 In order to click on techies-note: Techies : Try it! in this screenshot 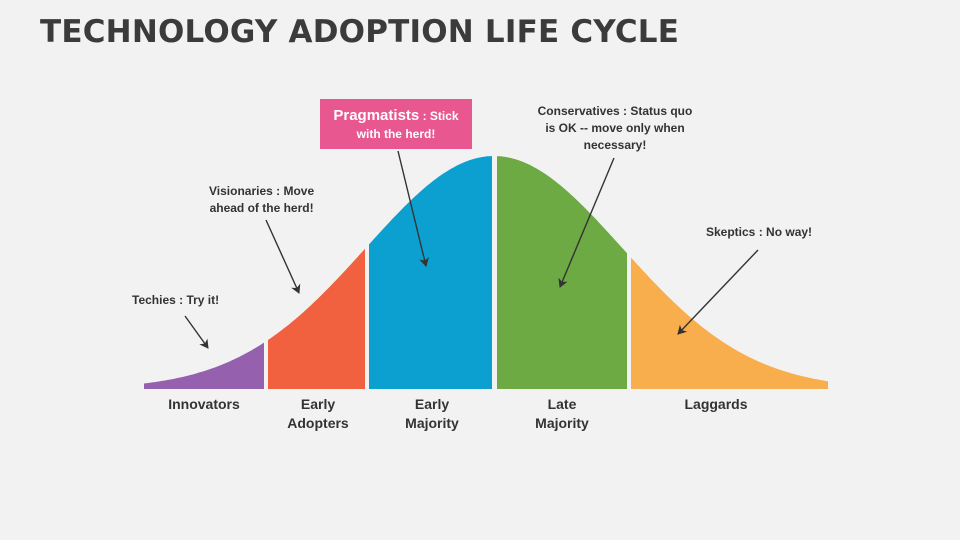, I will do `click(175, 300)`.